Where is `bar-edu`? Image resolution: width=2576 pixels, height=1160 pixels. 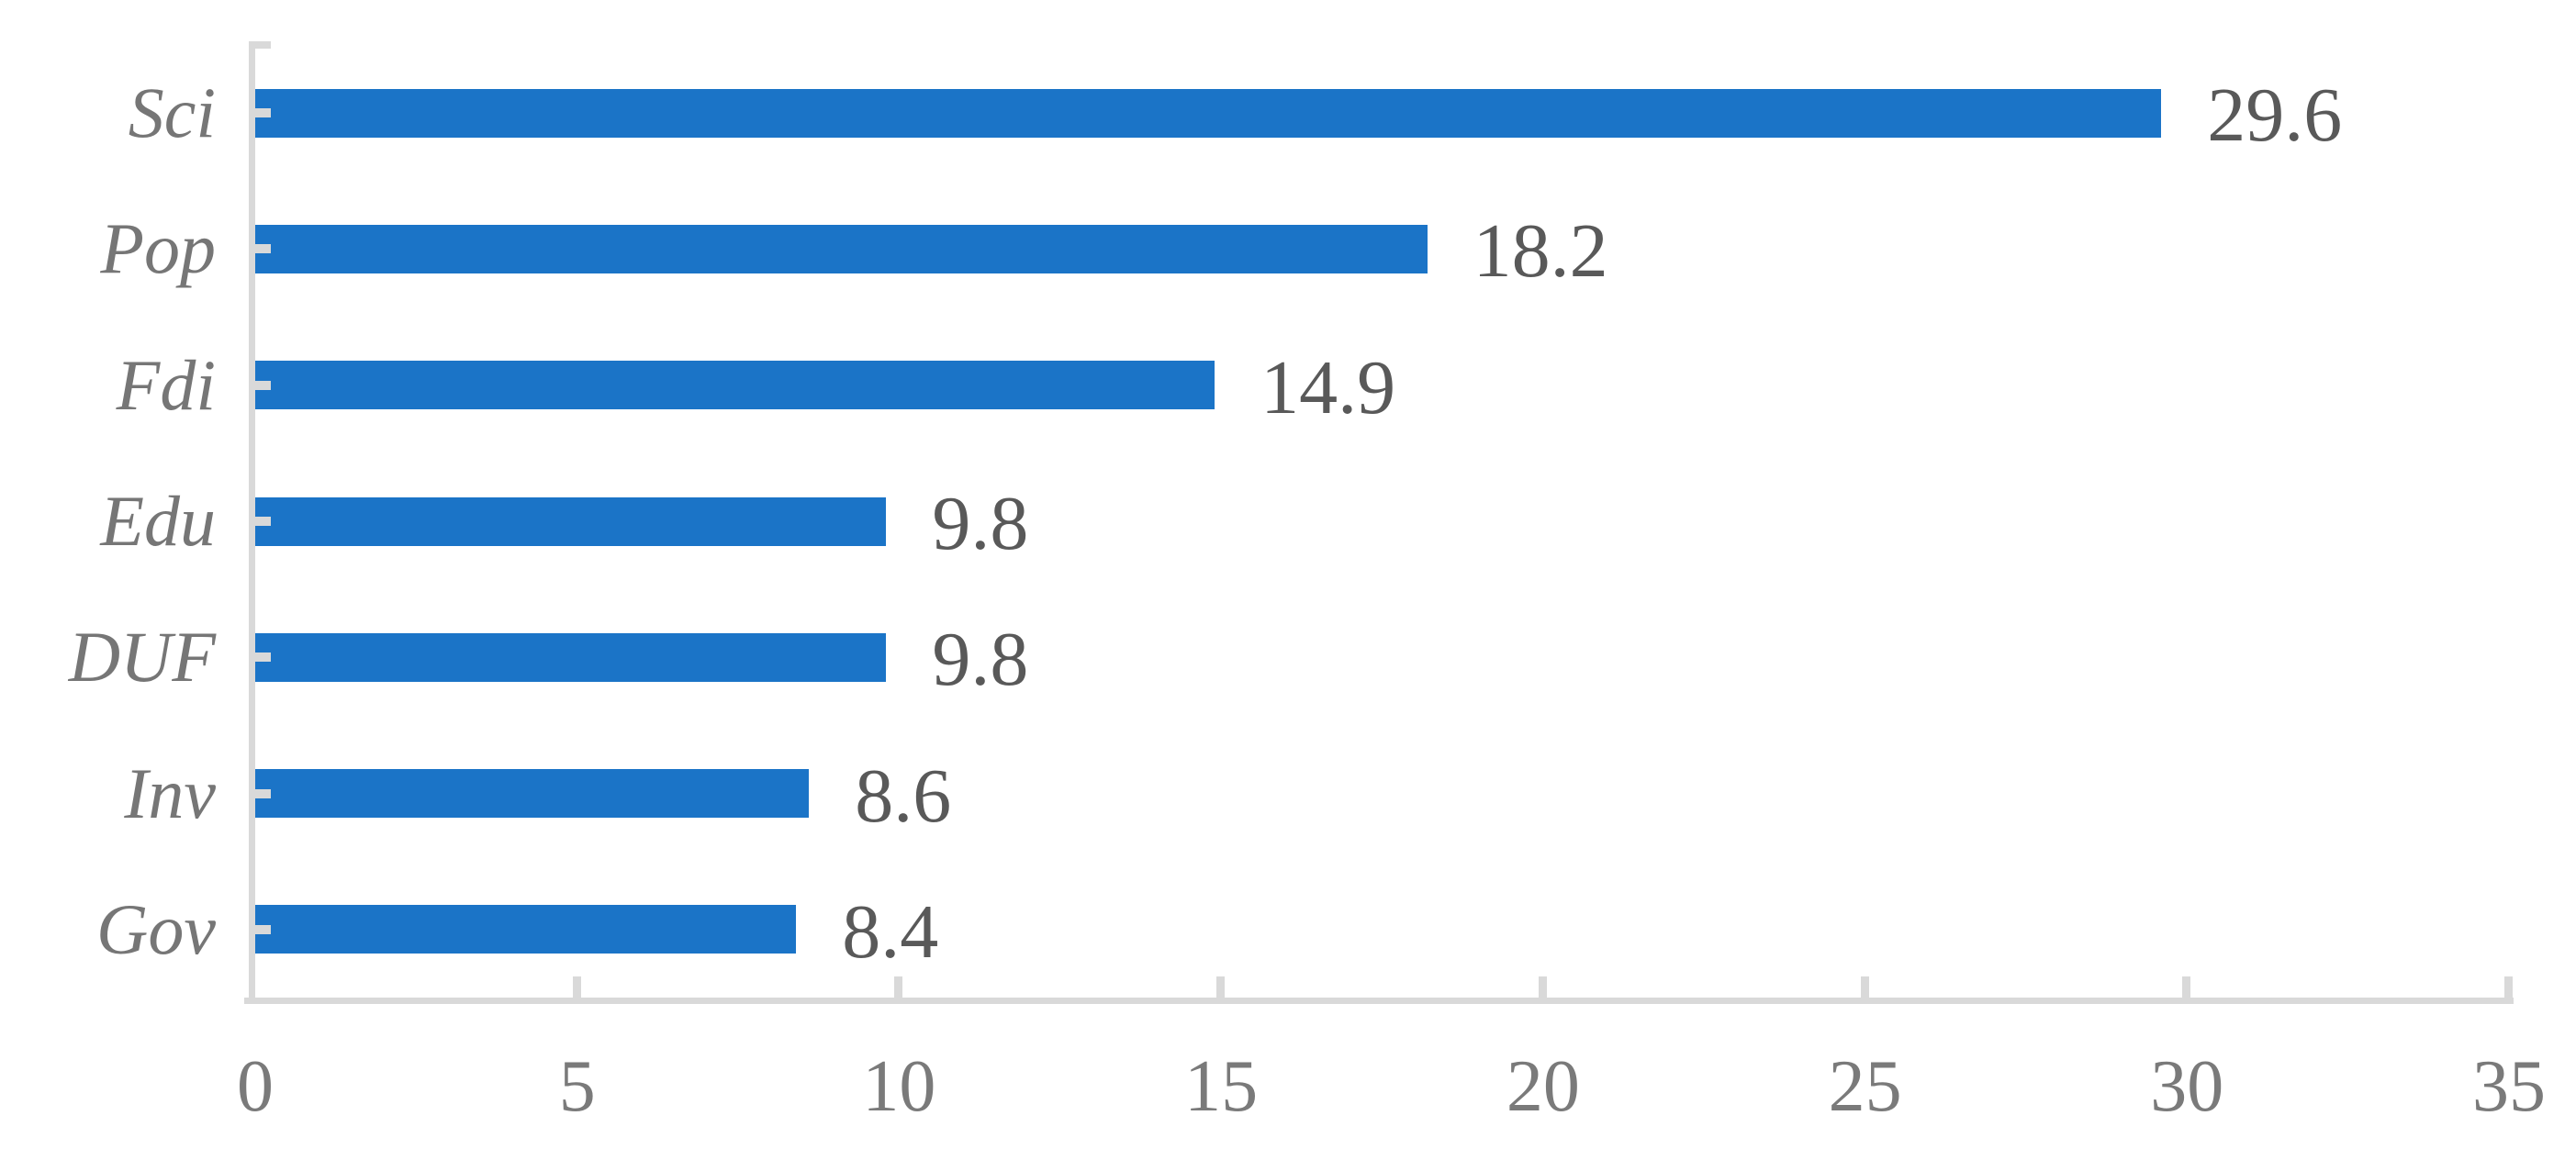
bar-edu is located at coordinates (571, 521).